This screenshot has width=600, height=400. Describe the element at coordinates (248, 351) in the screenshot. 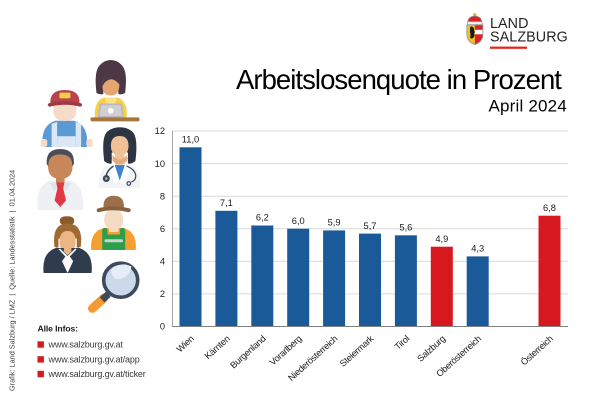

I see `svg-text: Burgenland` at that location.